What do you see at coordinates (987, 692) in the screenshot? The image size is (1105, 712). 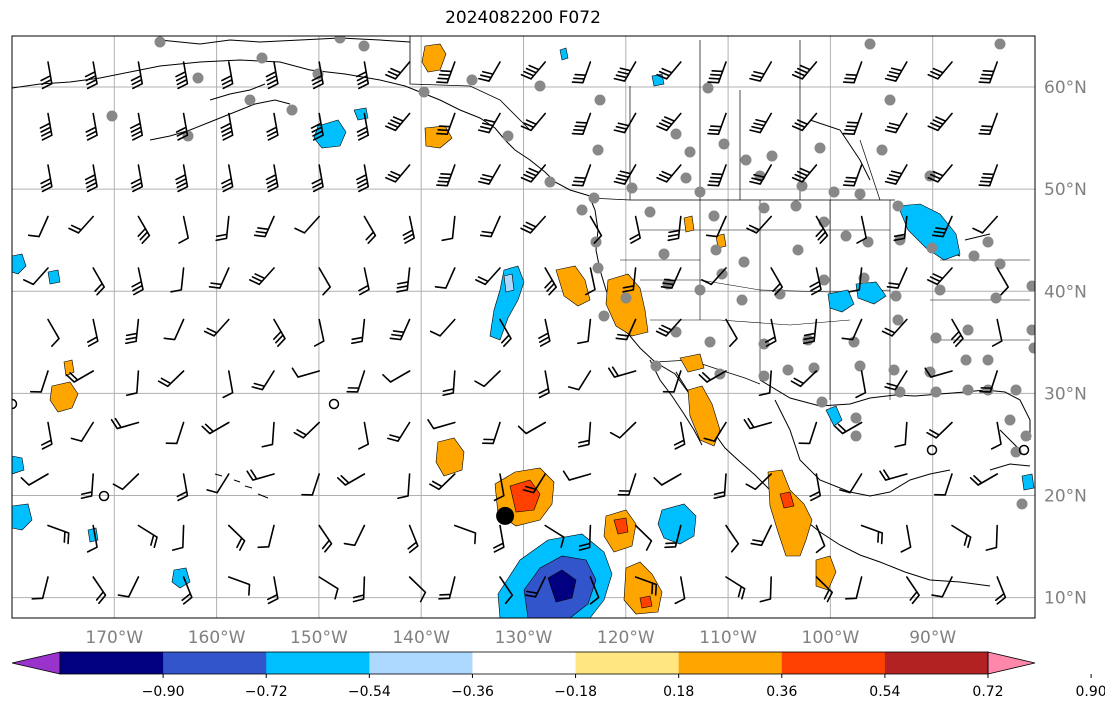 I see `colorbar-tick-label: 0.72` at bounding box center [987, 692].